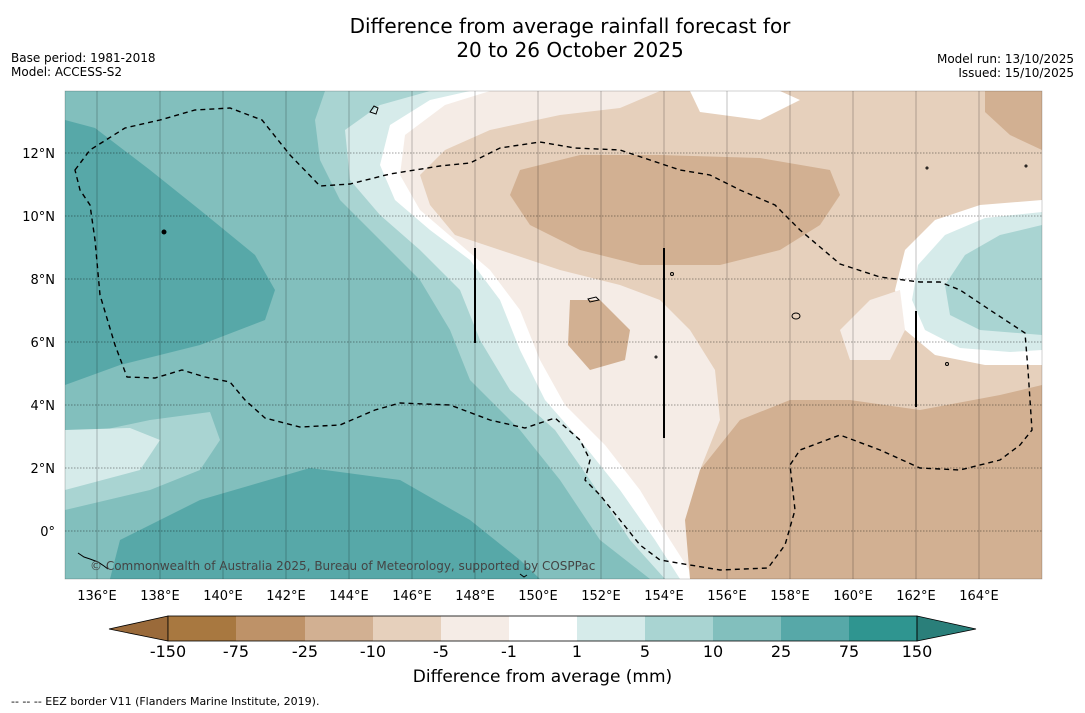 The height and width of the screenshot is (713, 1085). What do you see at coordinates (43, 406) in the screenshot?
I see `lat-label: 4°N` at bounding box center [43, 406].